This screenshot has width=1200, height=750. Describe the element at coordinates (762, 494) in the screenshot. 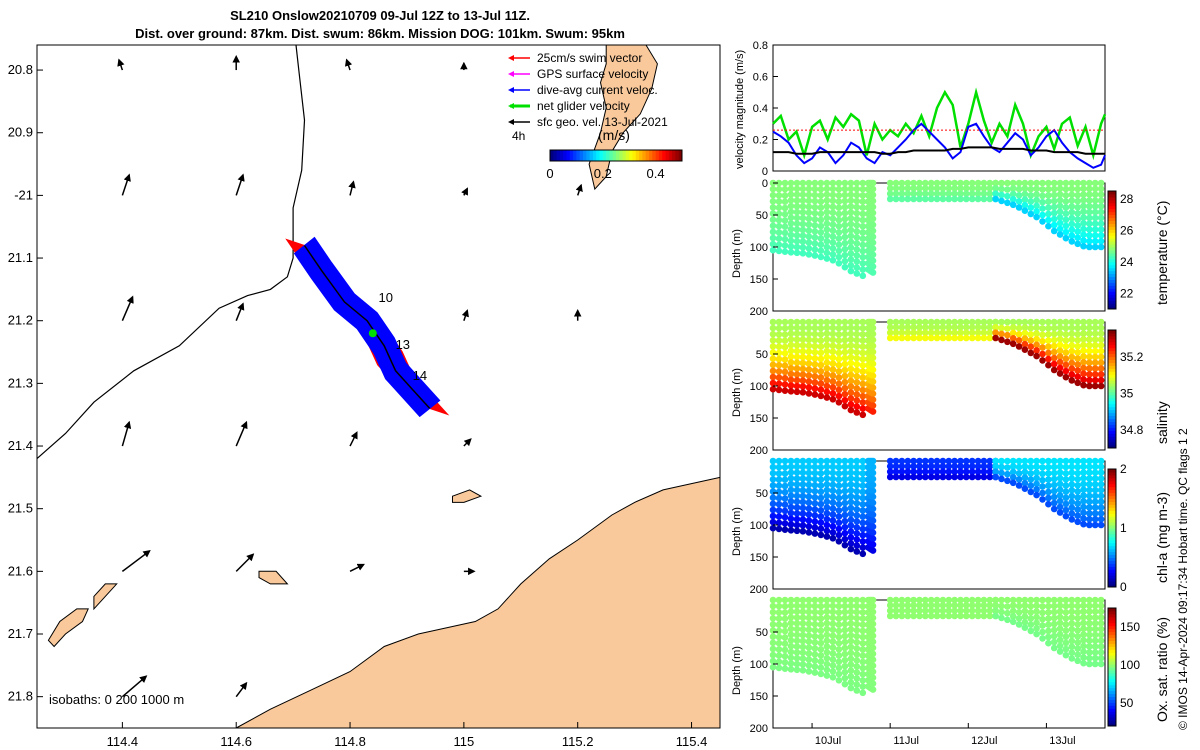

I see `heatmap-2-y-tick-label-0: 50` at that location.